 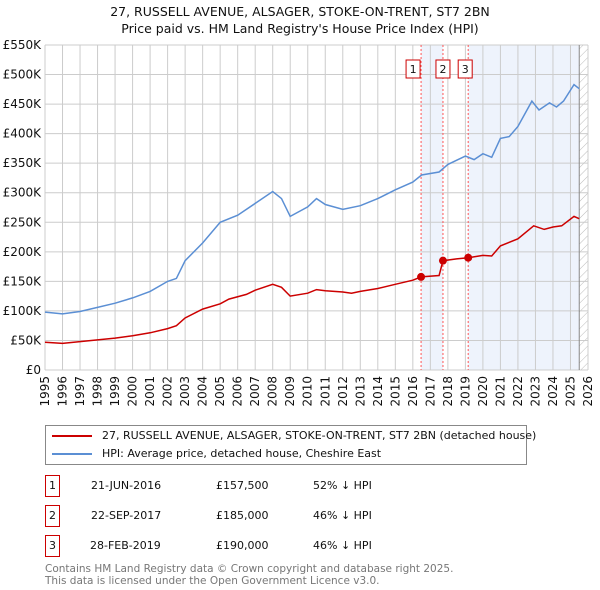 I want to click on sale-label-badge: 3, so click(x=465, y=69).